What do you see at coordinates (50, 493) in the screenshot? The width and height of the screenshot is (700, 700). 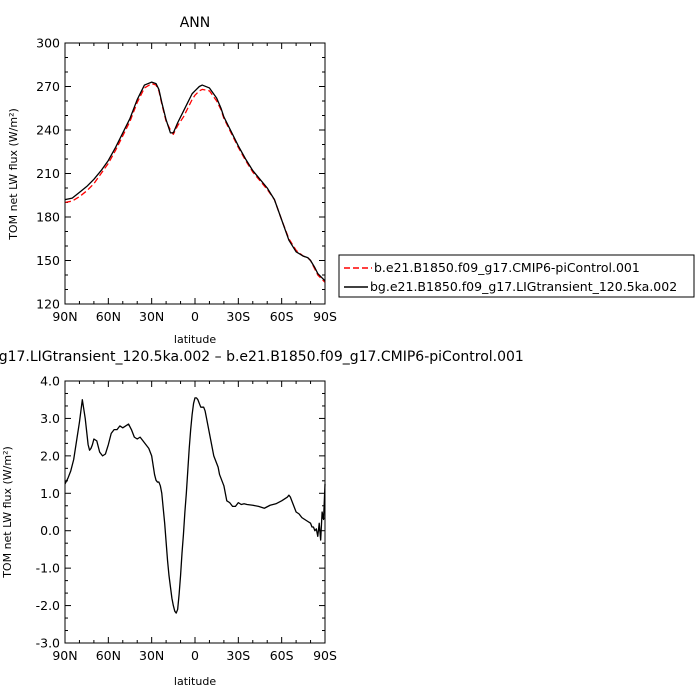 I see `bottom-y-tick-label: 1.0` at bounding box center [50, 493].